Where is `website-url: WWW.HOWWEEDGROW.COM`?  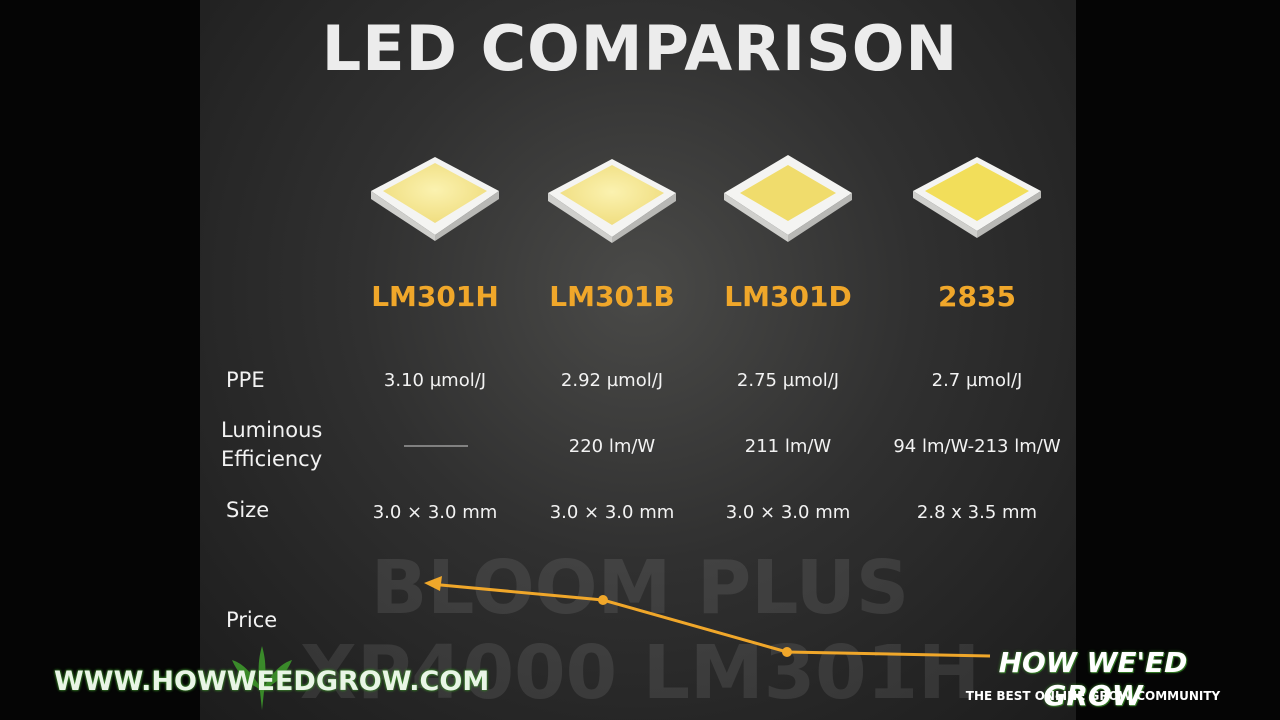 website-url: WWW.HOWWEEDGROW.COM is located at coordinates (272, 681).